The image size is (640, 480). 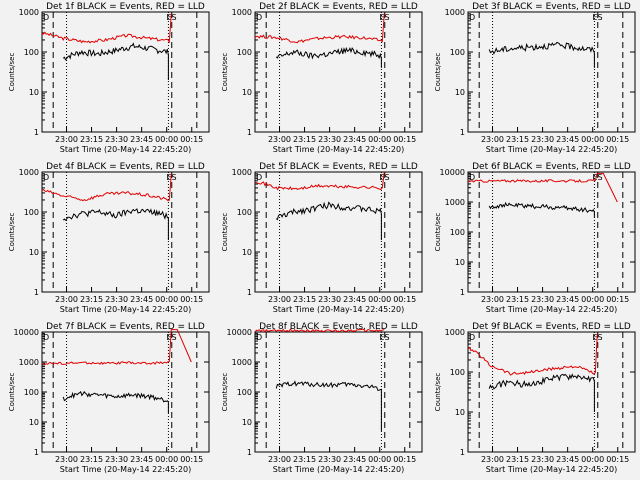 What do you see at coordinates (551, 7) in the screenshot?
I see `panel-title: Det 3f BLACK = Events, RED = LLD` at bounding box center [551, 7].